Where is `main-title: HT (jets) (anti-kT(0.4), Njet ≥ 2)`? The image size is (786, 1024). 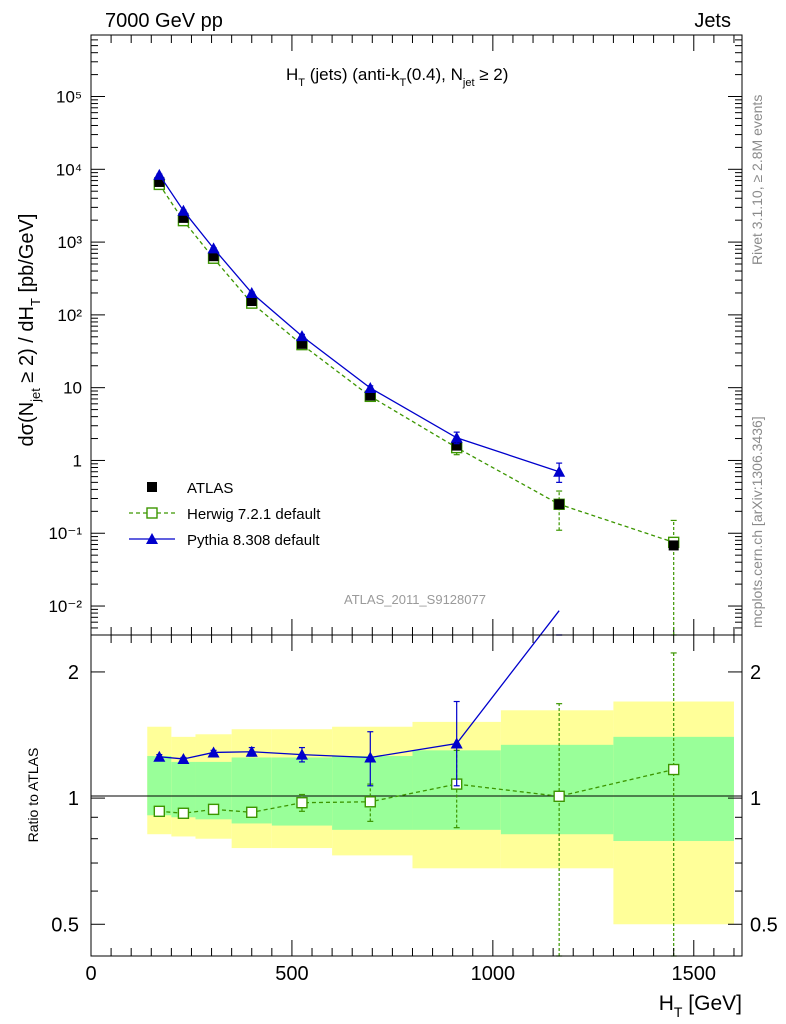 main-title: HT (jets) (anti-kT(0.4), Njet ≥ 2) is located at coordinates (397, 77).